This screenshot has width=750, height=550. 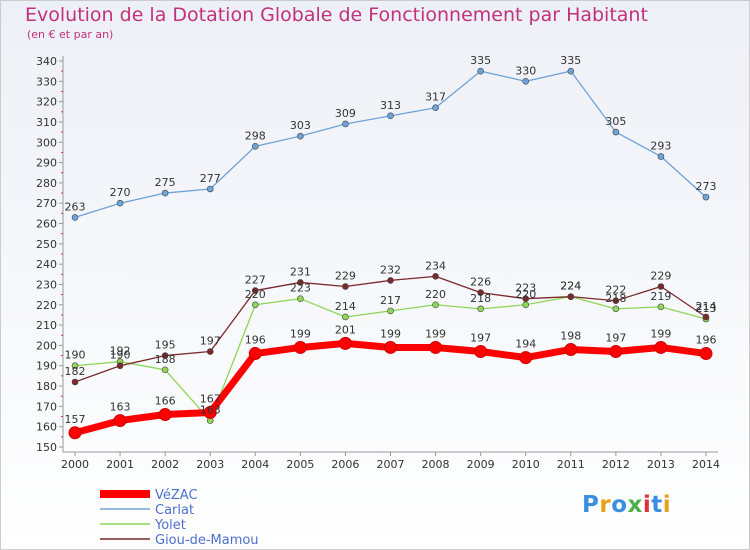 What do you see at coordinates (46, 122) in the screenshot?
I see `y-tick-label: 310` at bounding box center [46, 122].